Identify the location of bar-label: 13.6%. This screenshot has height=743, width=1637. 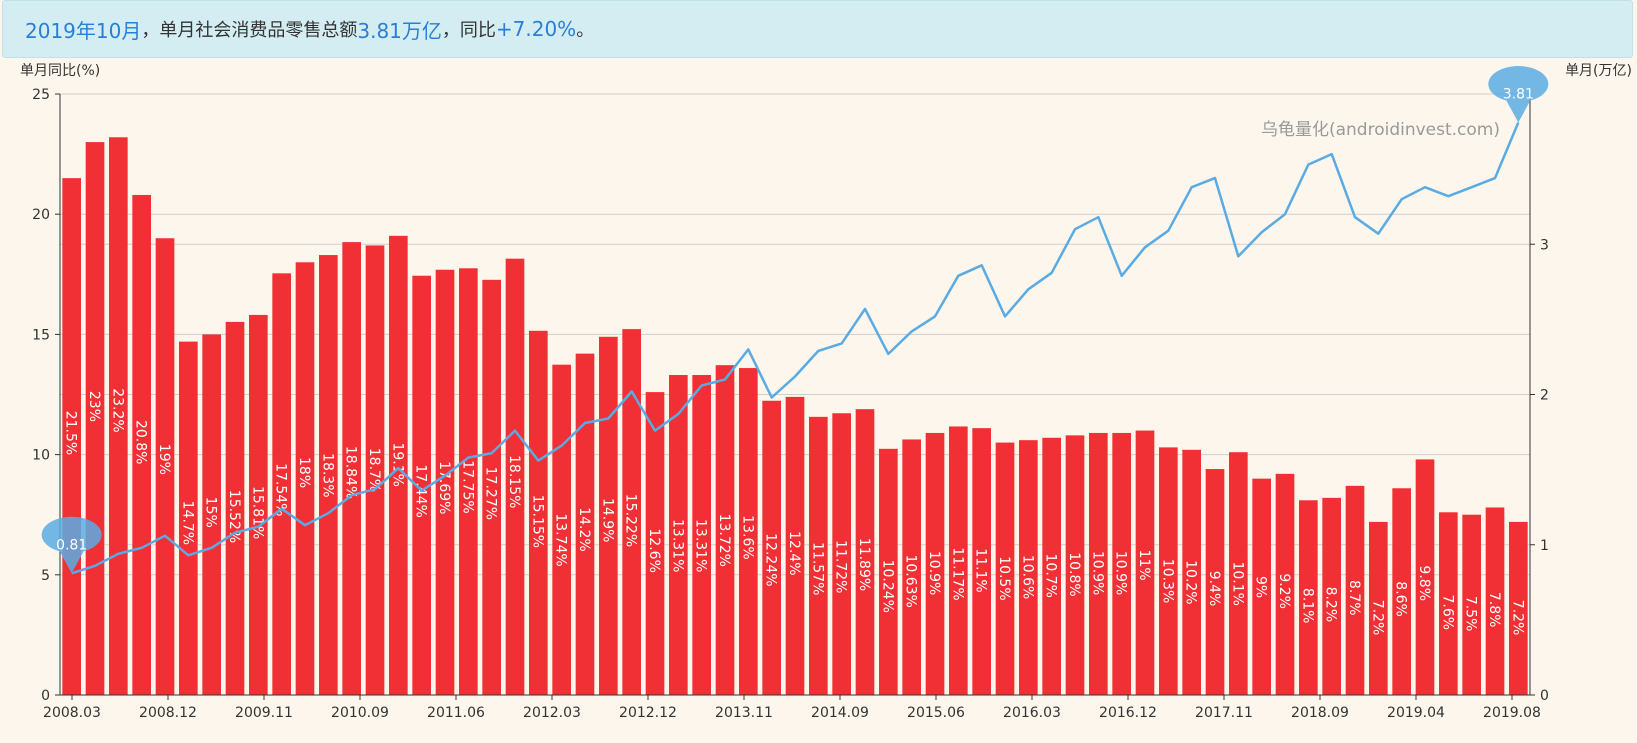
(747, 537).